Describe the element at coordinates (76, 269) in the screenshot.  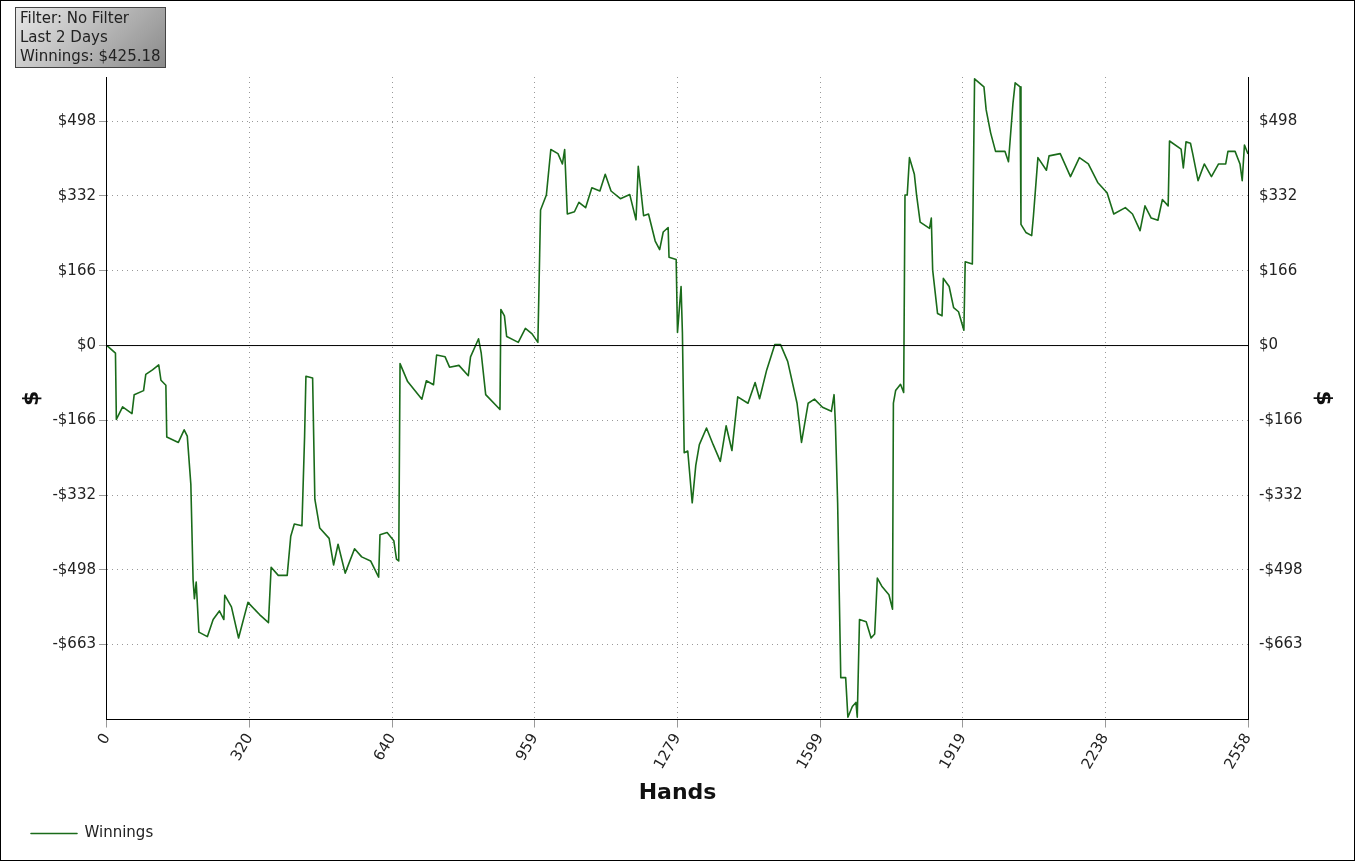
I see `y-tick-label: $166` at that location.